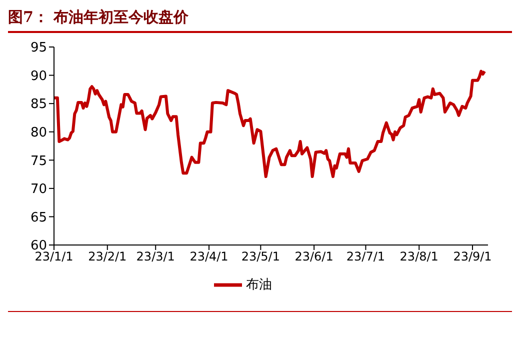 This screenshot has height=354, width=520. I want to click on y-tick-label: 80, so click(38, 132).